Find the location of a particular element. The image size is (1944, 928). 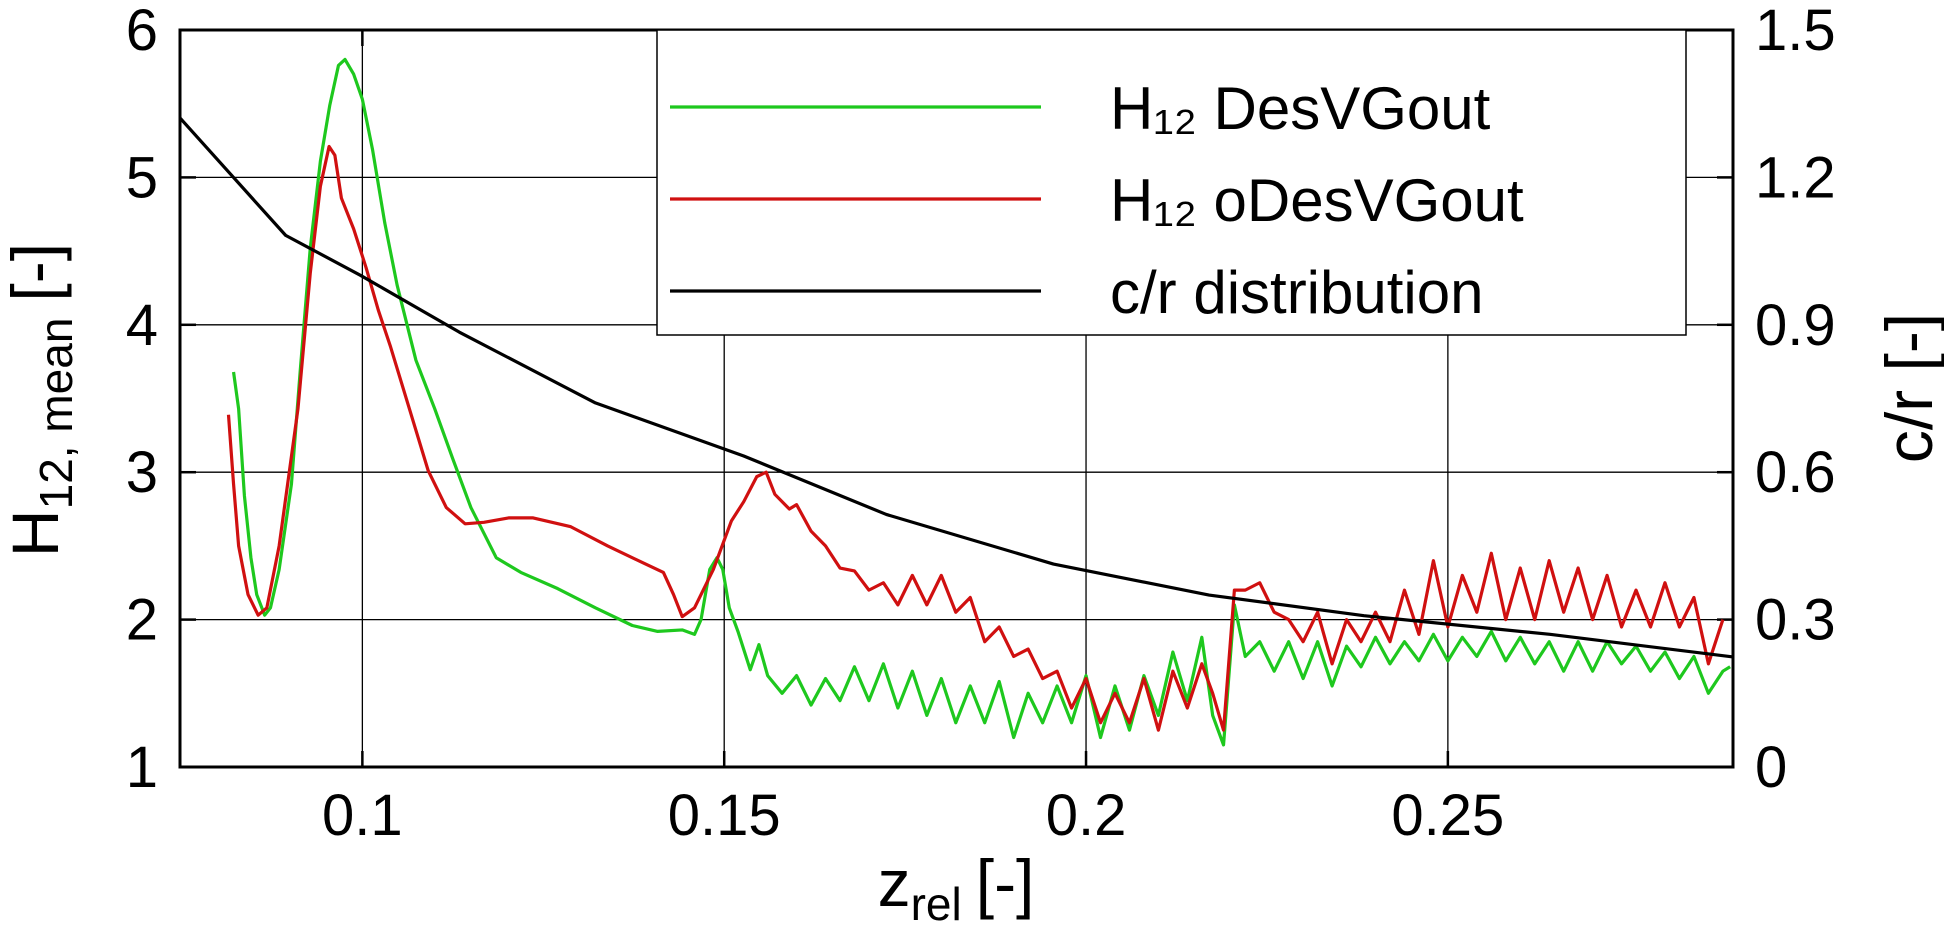

y2-tick-label: 0.6 is located at coordinates (1795, 472).